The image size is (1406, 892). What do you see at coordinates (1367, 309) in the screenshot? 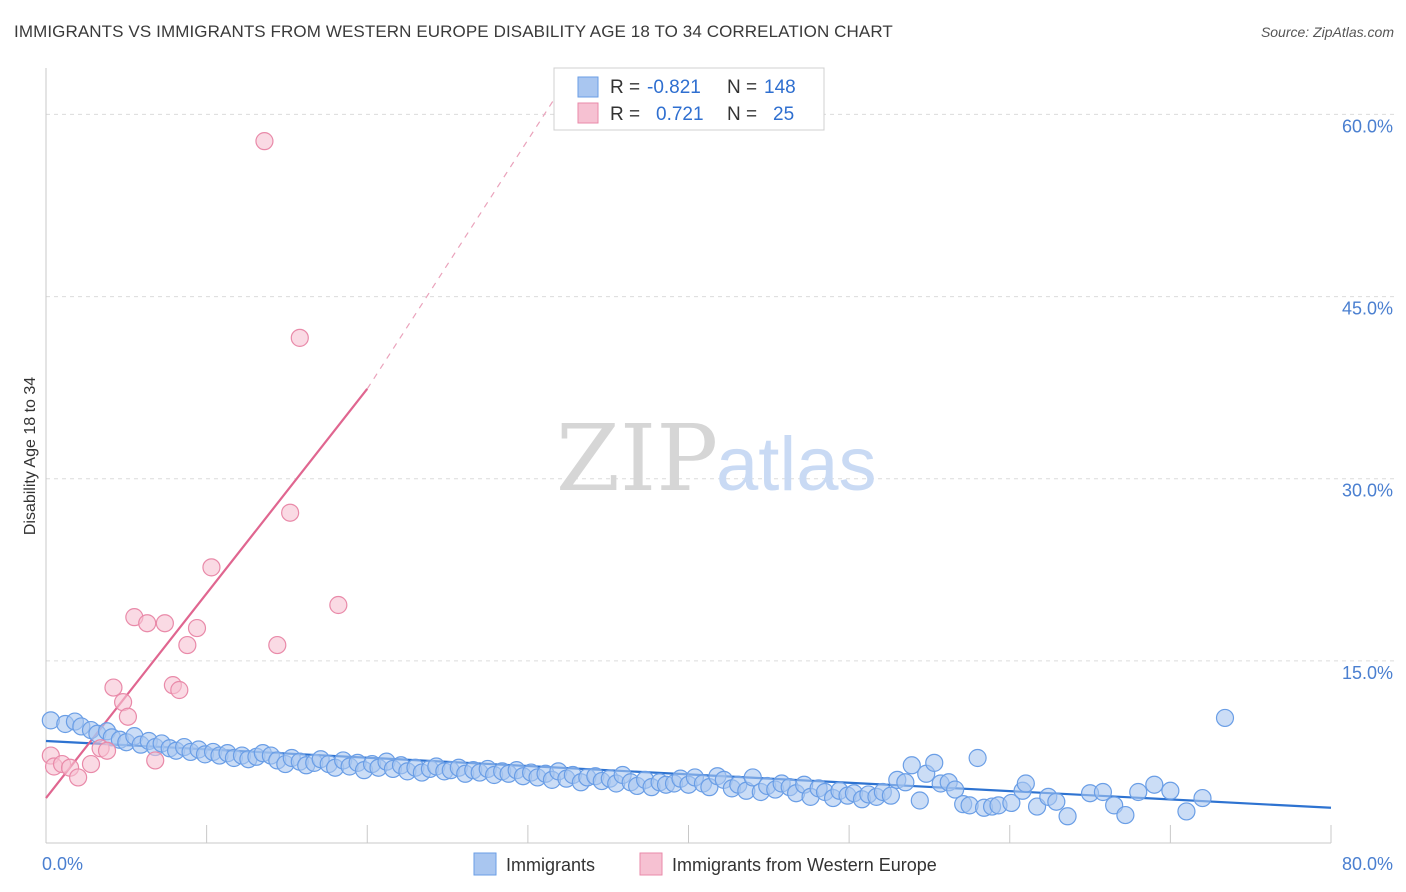
I see `y-tick-label: 45.0%` at bounding box center [1367, 309].